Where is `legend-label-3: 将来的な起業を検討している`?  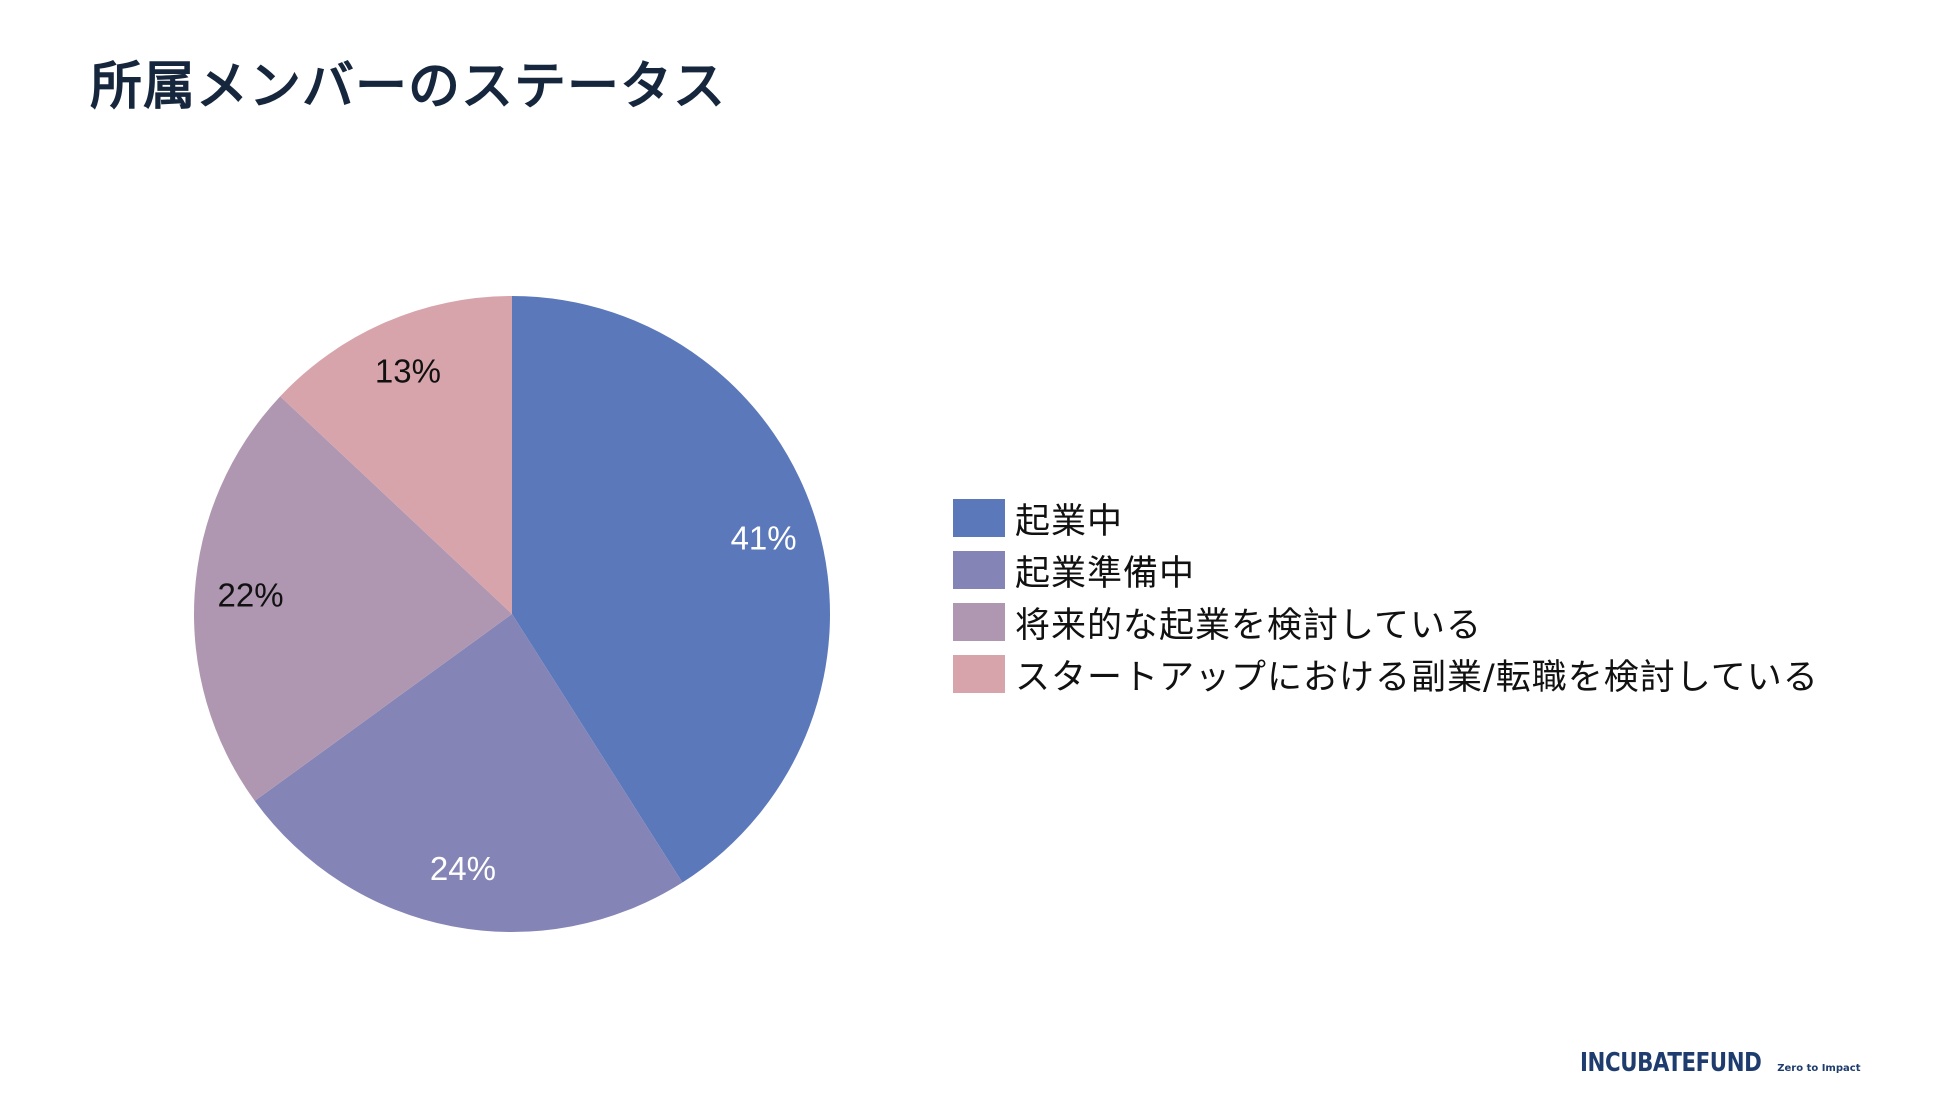
legend-label-3: 将来的な起業を検討している is located at coordinates (1248, 625).